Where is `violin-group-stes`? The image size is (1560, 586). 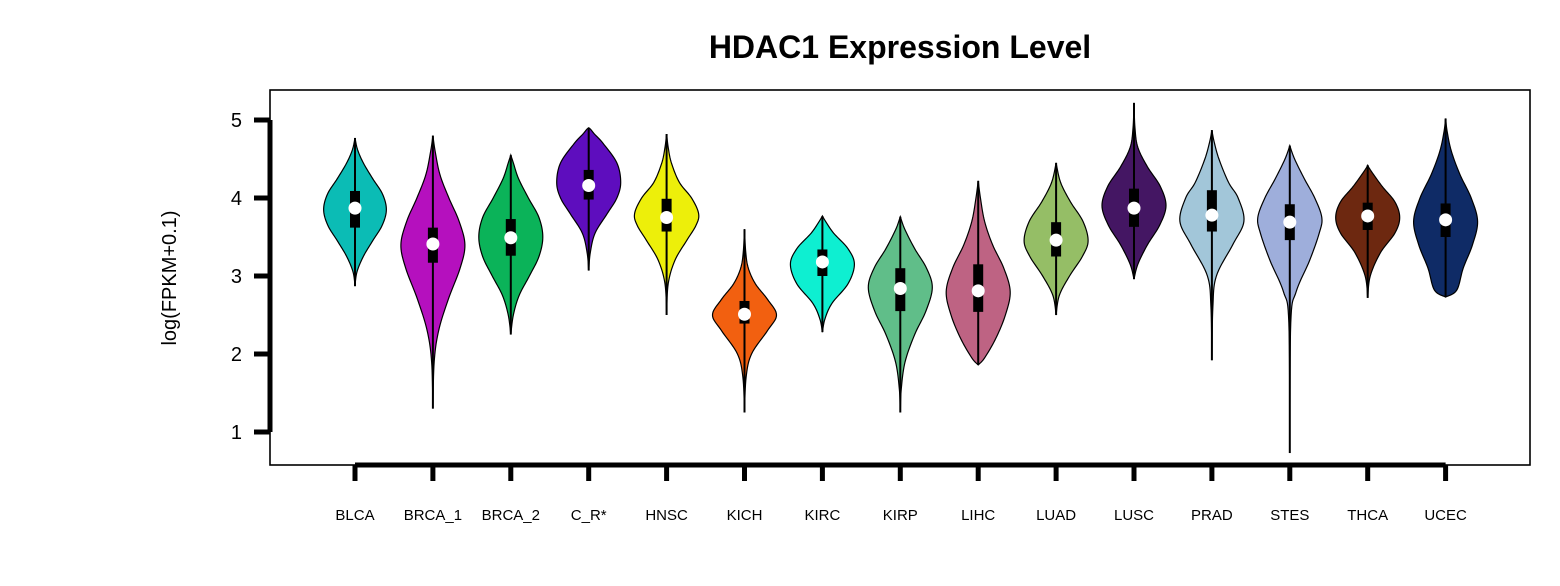 violin-group-stes is located at coordinates (1289, 298).